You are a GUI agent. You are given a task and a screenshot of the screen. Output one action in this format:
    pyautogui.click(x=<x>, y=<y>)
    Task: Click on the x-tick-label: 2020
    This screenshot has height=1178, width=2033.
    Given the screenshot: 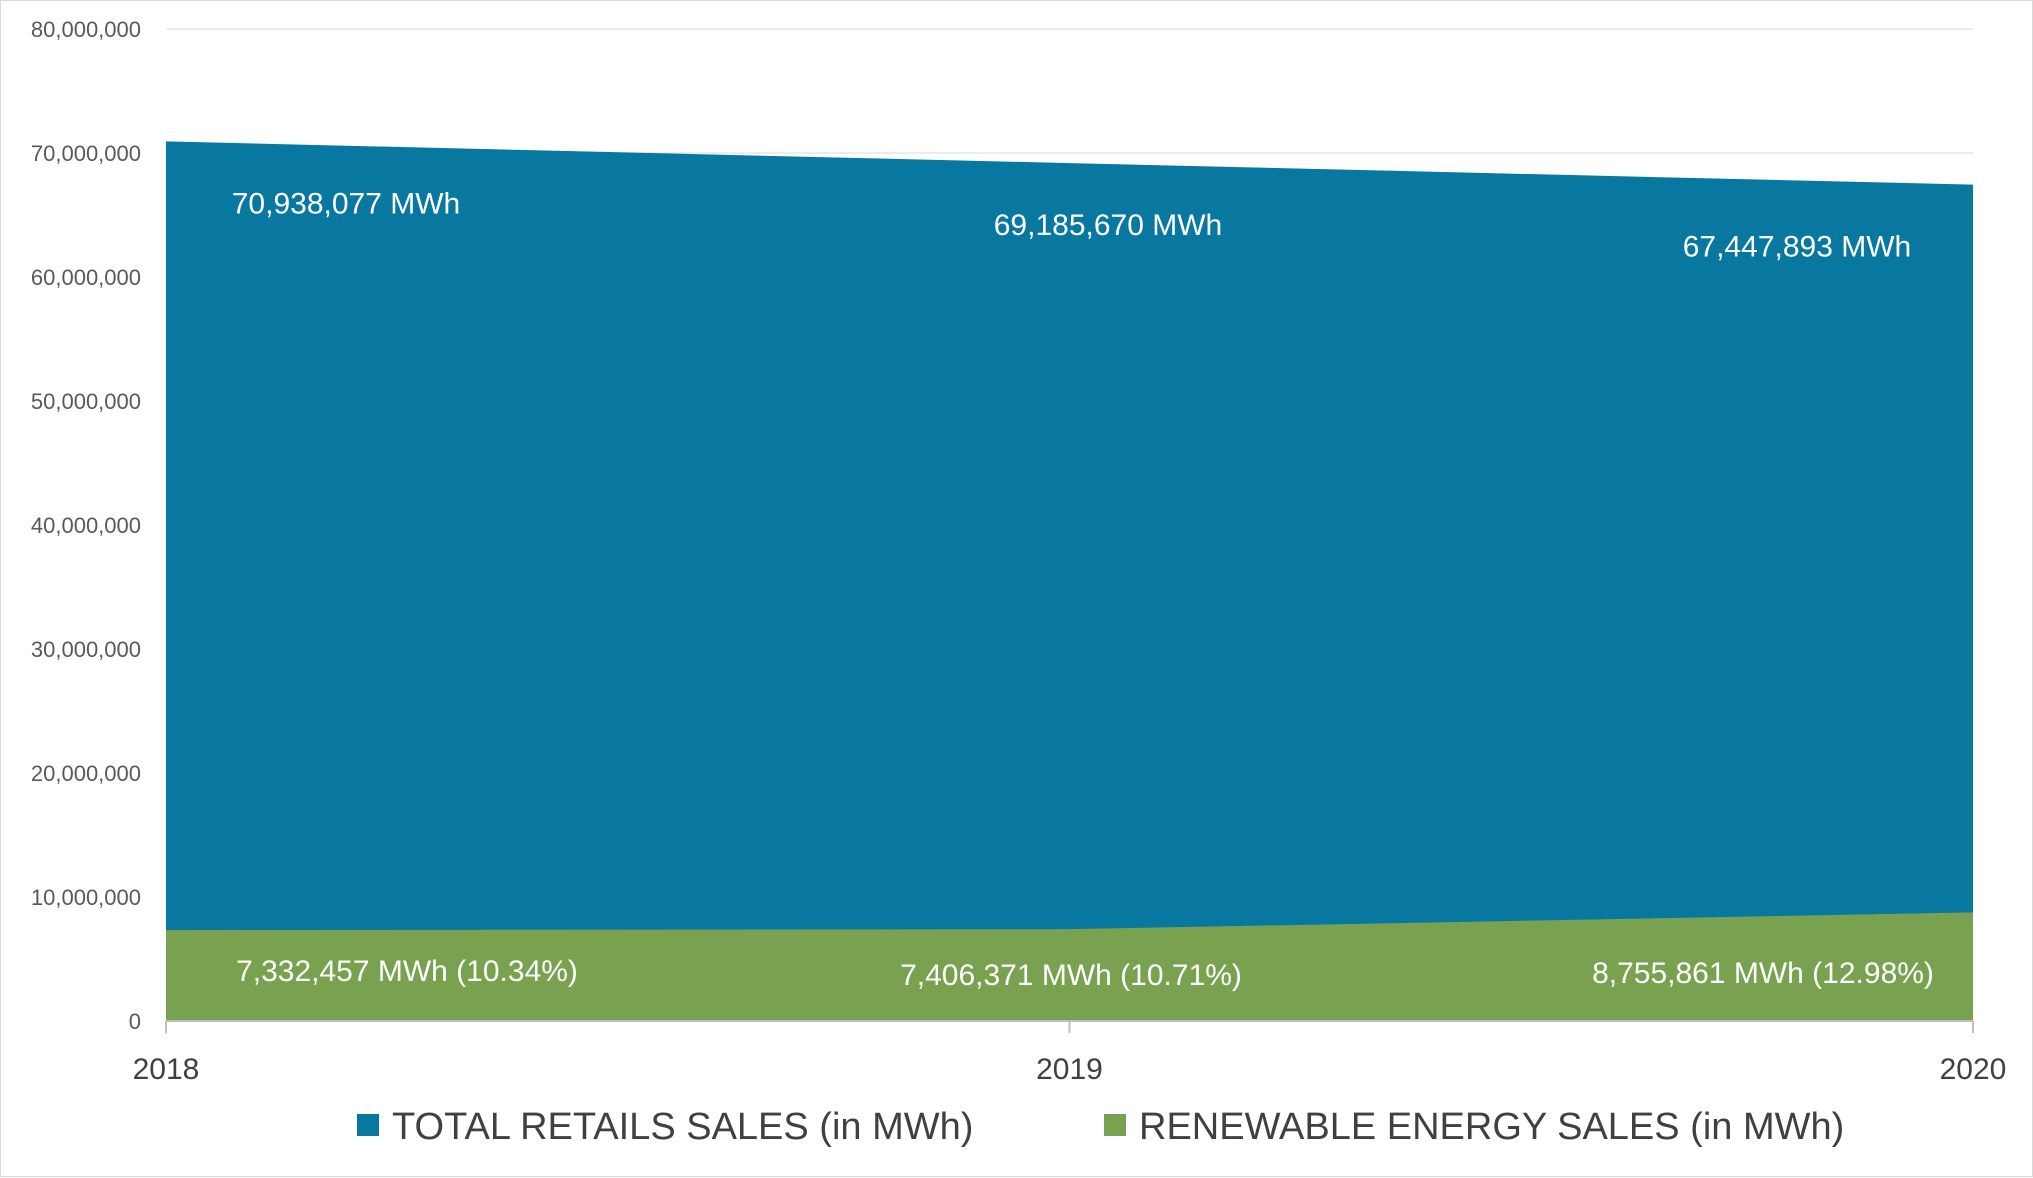 What is the action you would take?
    pyautogui.click(x=1973, y=1069)
    